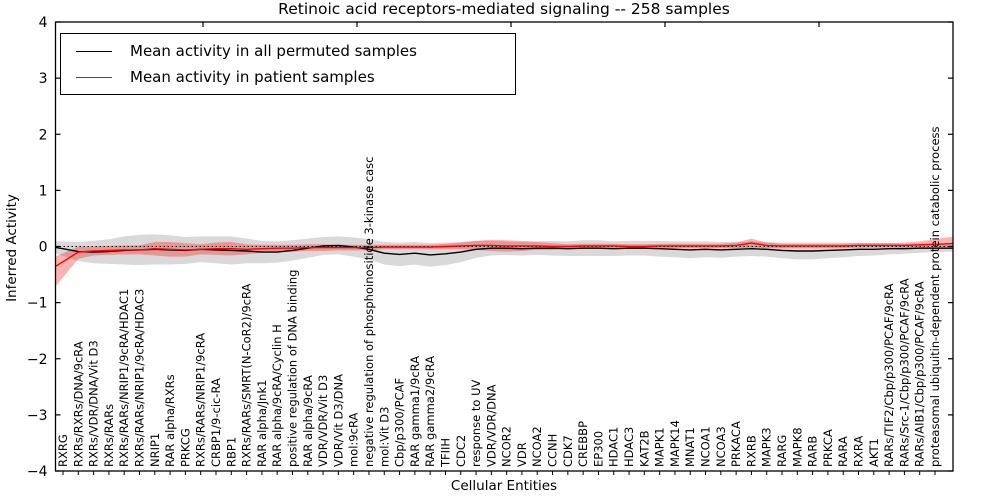 The height and width of the screenshot is (500, 1000). Describe the element at coordinates (216, 422) in the screenshot. I see `x-category-label: CRBP1/9-cic-RA` at that location.